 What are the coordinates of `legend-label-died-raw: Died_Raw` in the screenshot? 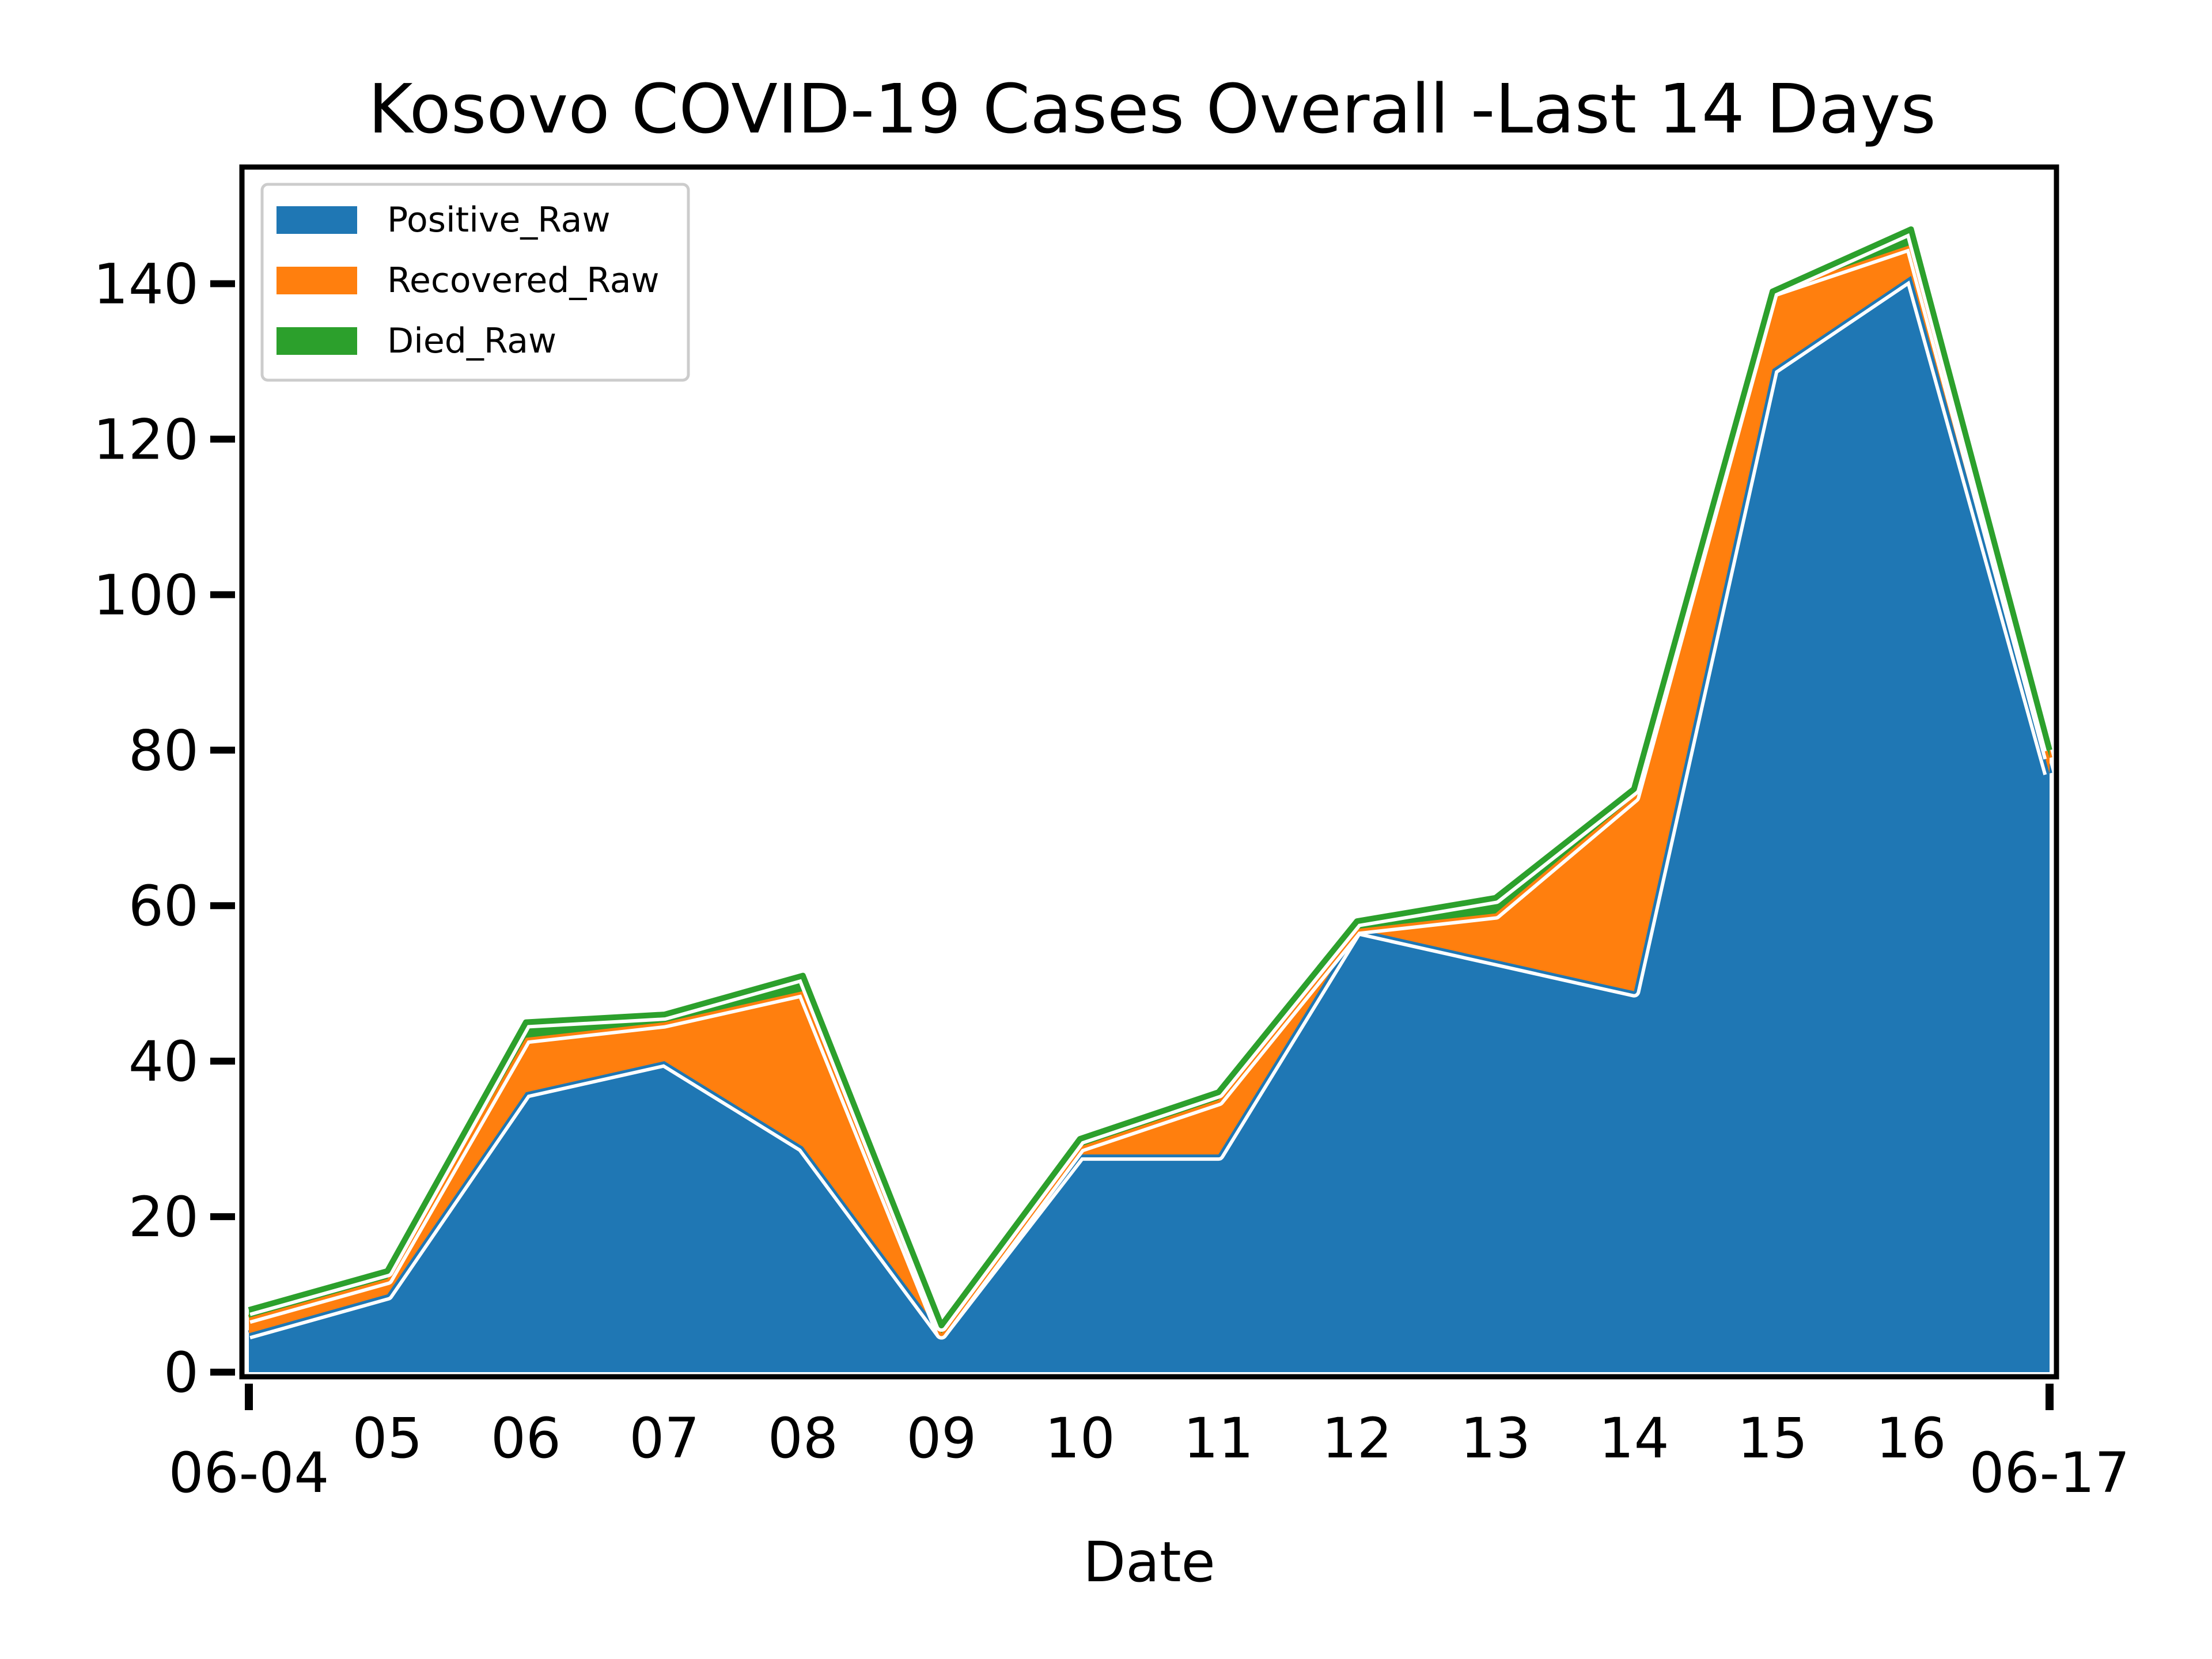 It's located at (471, 341).